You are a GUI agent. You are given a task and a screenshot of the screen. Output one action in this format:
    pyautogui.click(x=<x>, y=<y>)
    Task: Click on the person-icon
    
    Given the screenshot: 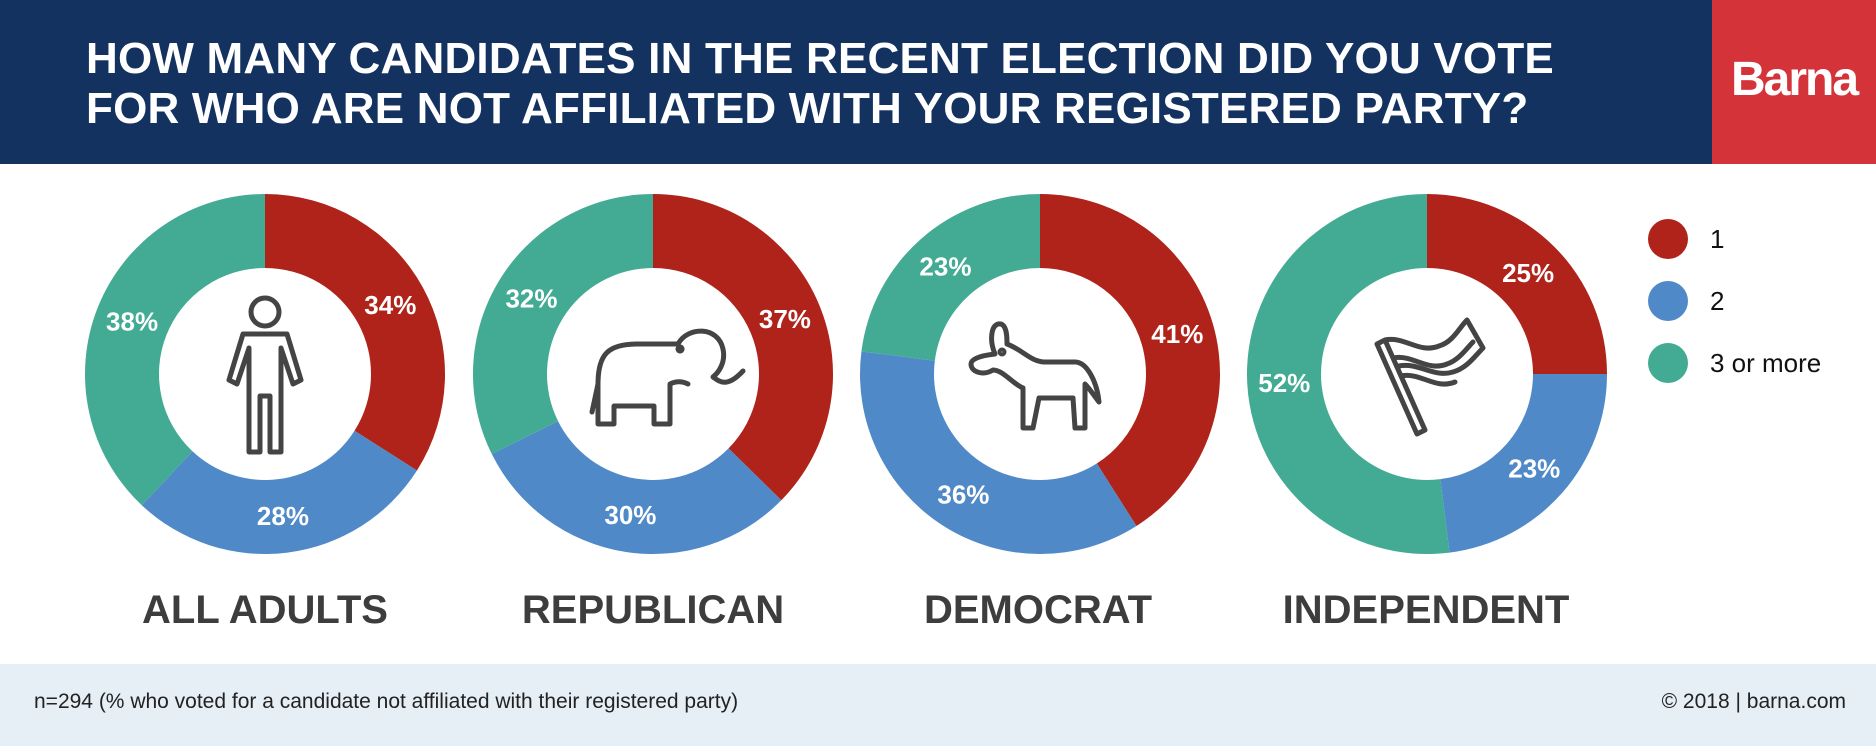 What is the action you would take?
    pyautogui.click(x=265, y=375)
    